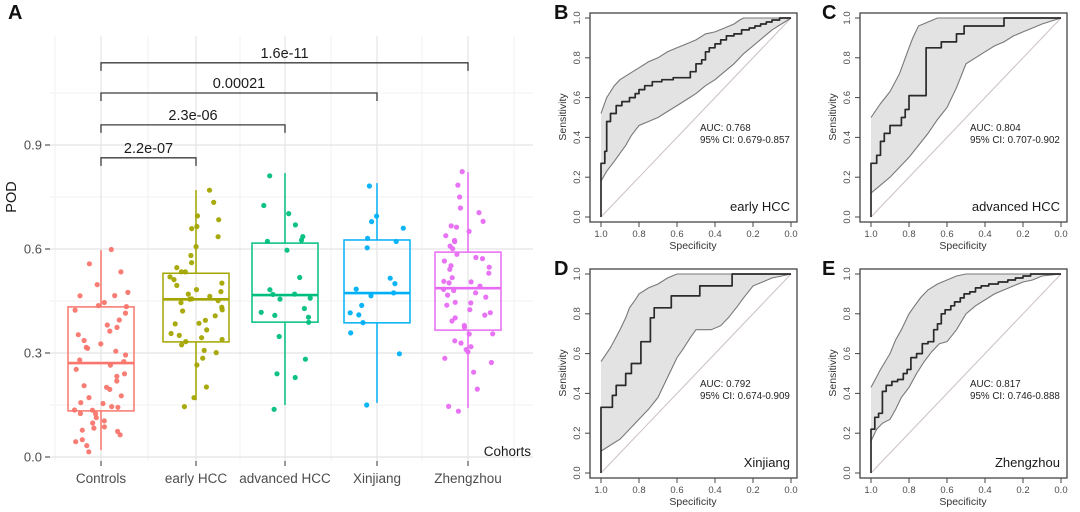 The height and width of the screenshot is (512, 1080). What do you see at coordinates (33, 248) in the screenshot?
I see `y-tick-label: 0.6` at bounding box center [33, 248].